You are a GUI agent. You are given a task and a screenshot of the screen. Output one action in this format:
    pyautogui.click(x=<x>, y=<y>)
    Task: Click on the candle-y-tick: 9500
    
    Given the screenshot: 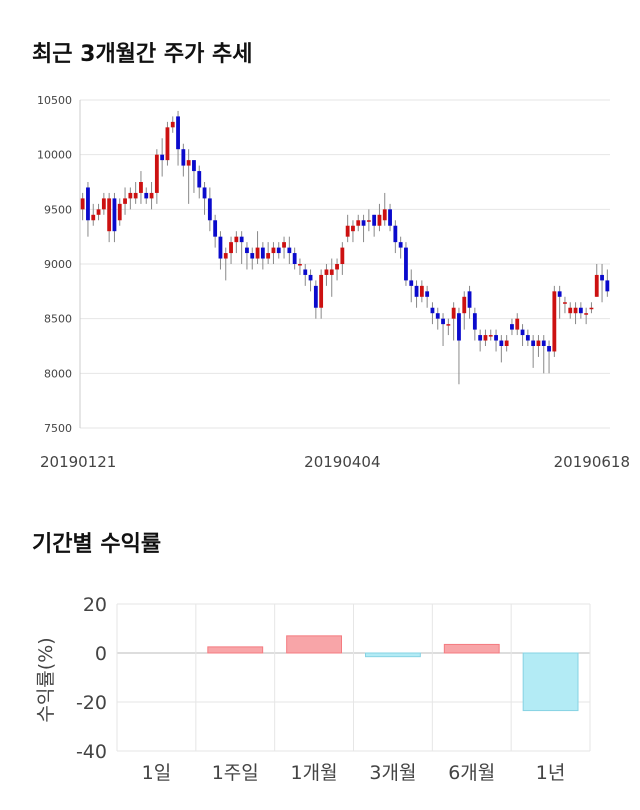 What is the action you would take?
    pyautogui.click(x=58, y=209)
    